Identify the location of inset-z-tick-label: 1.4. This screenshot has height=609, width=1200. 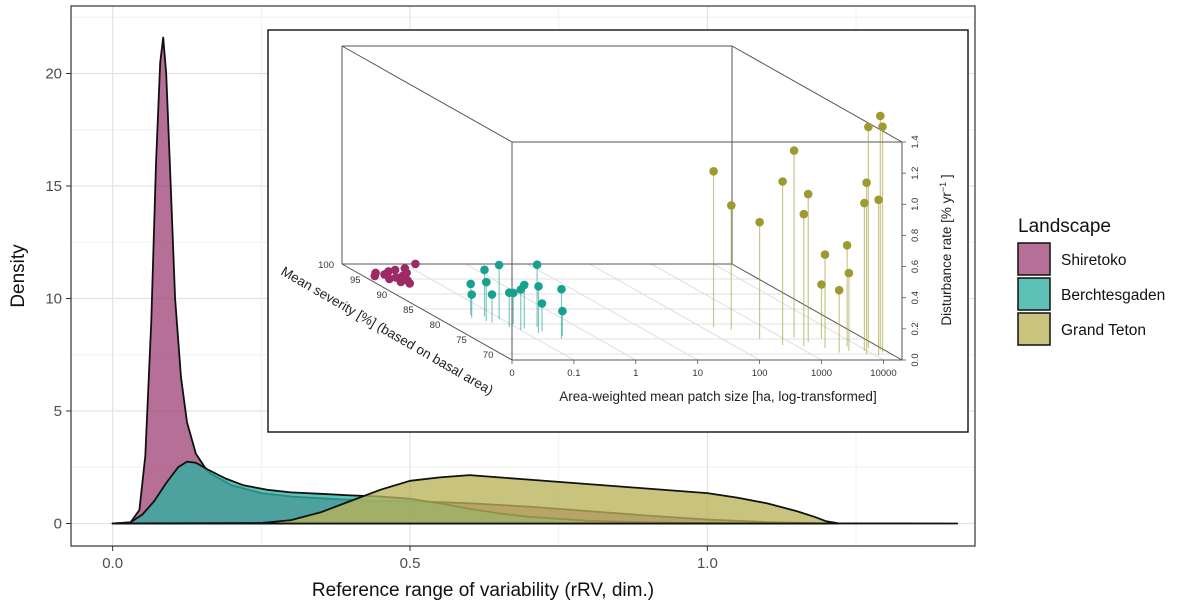
(915, 141).